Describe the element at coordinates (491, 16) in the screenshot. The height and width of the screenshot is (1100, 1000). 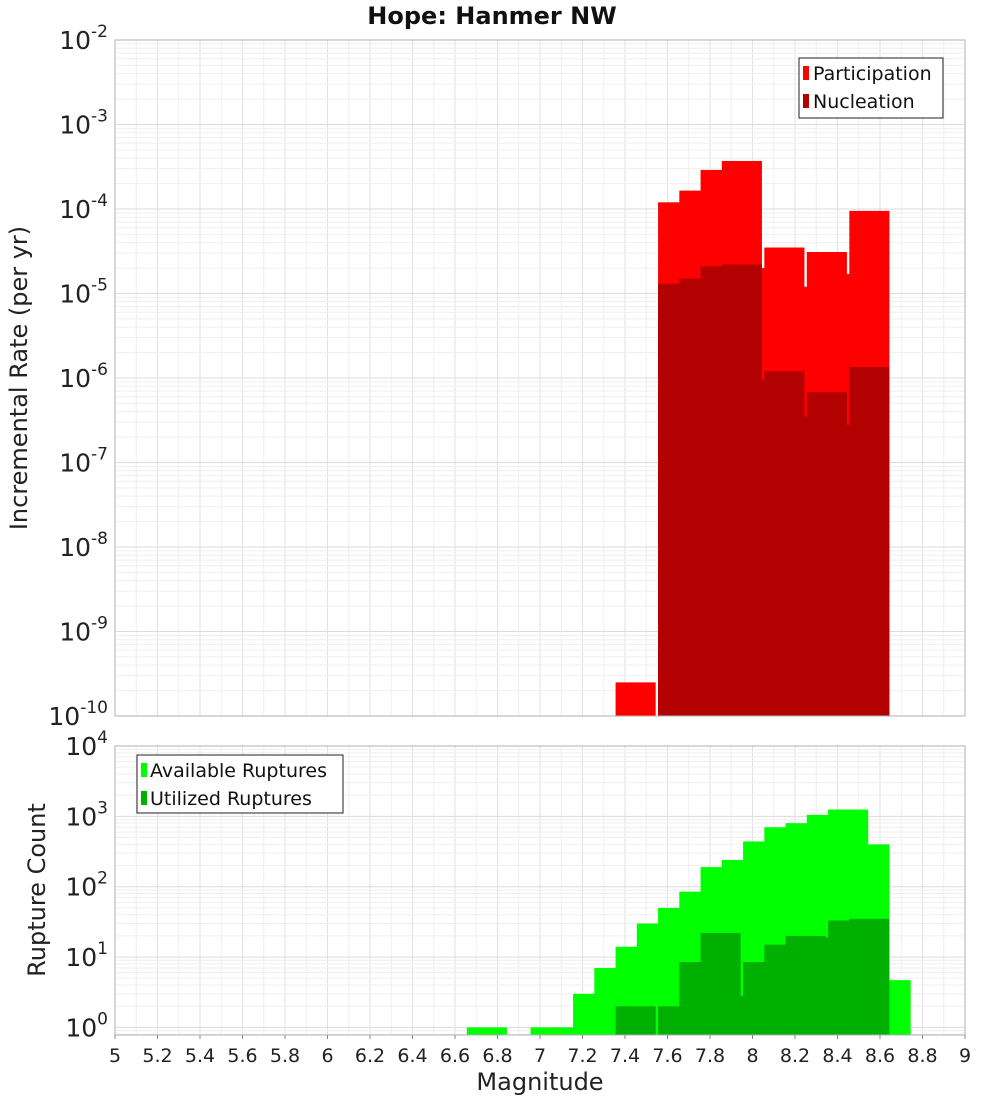
I see `chart-title: Hope: Hanmer NW` at that location.